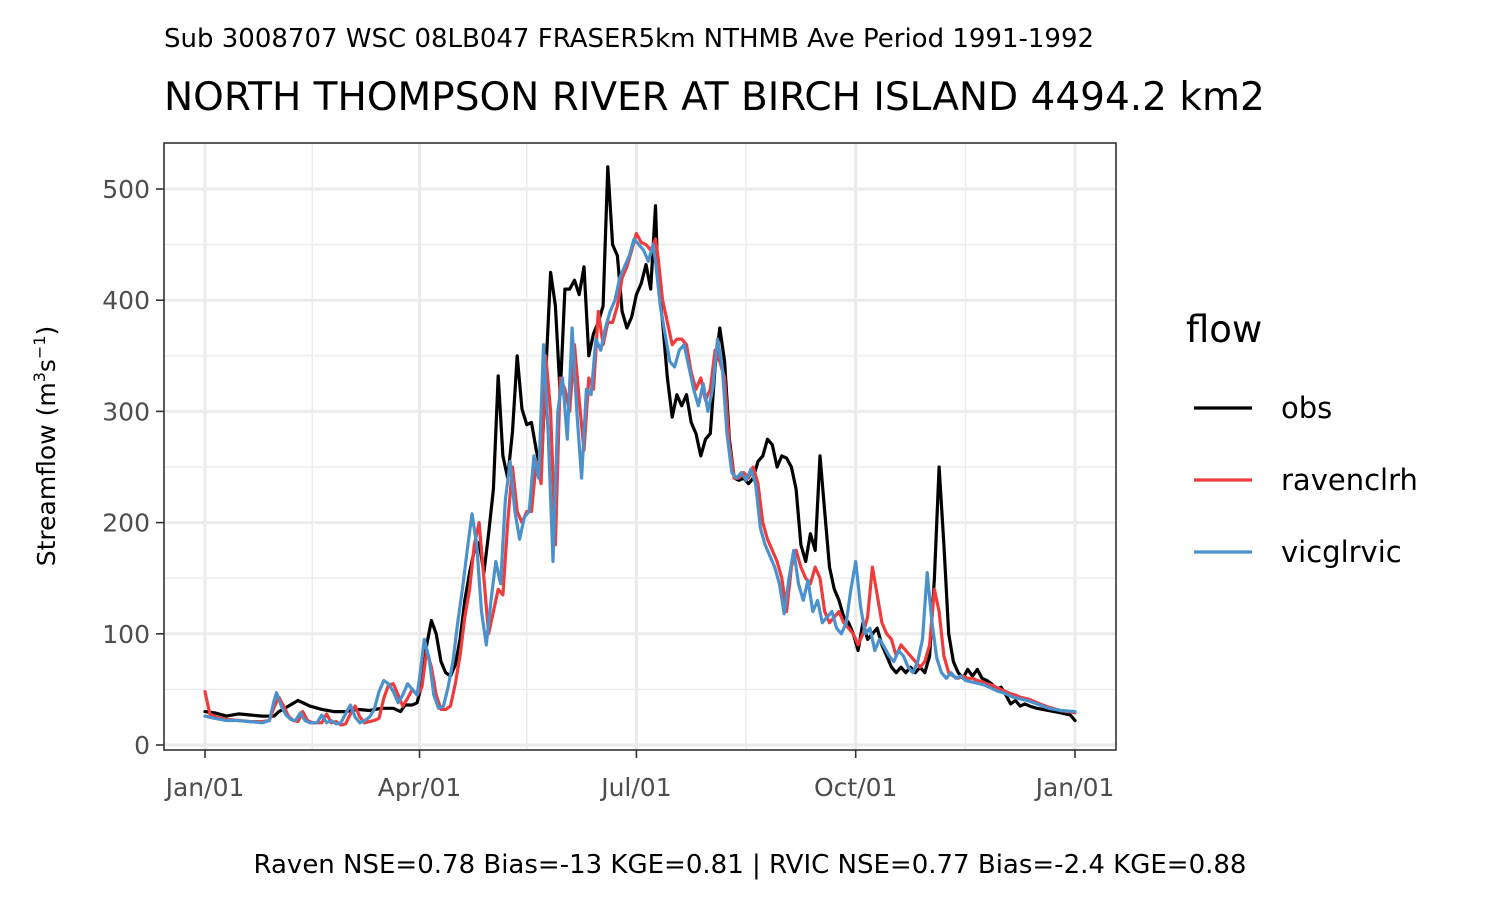  I want to click on legend-label-obs: obs, so click(1306, 408).